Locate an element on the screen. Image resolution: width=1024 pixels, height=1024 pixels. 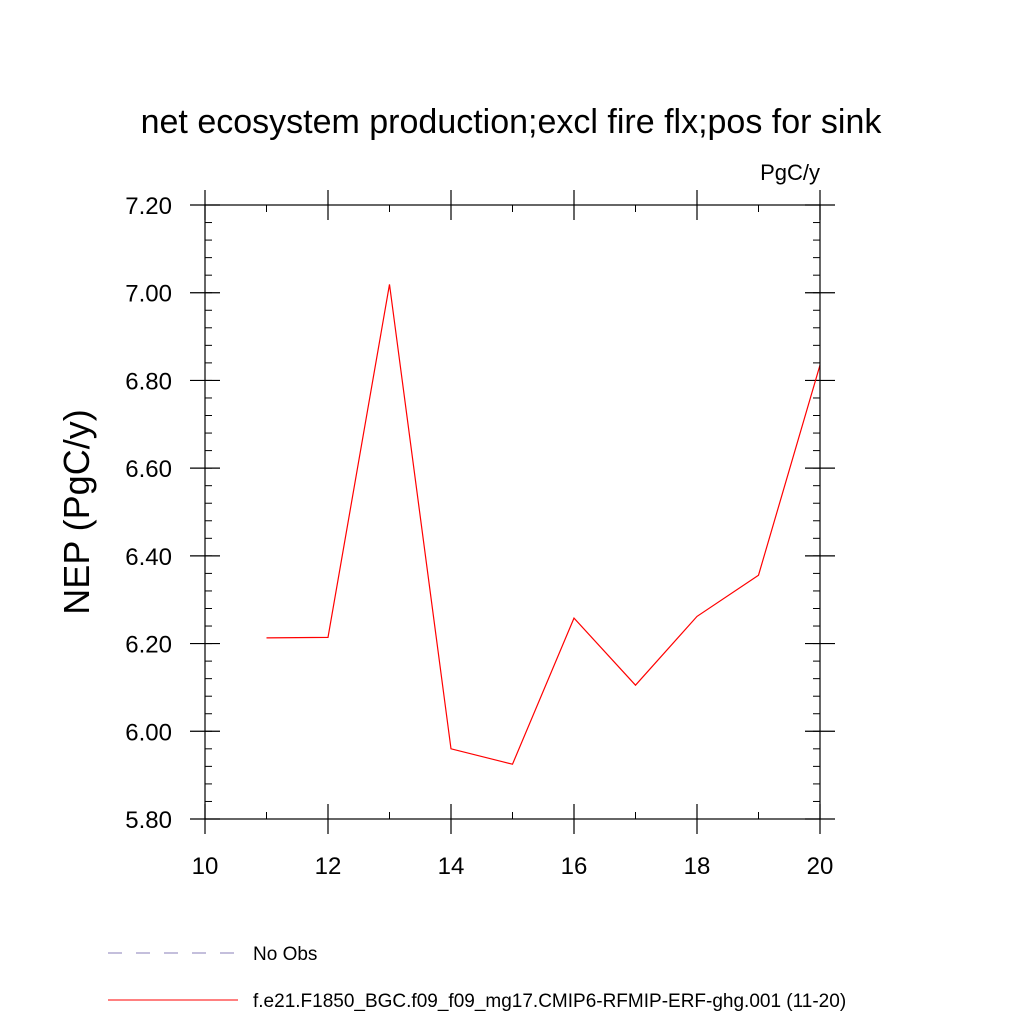
x-tick-label: 20 is located at coordinates (820, 866).